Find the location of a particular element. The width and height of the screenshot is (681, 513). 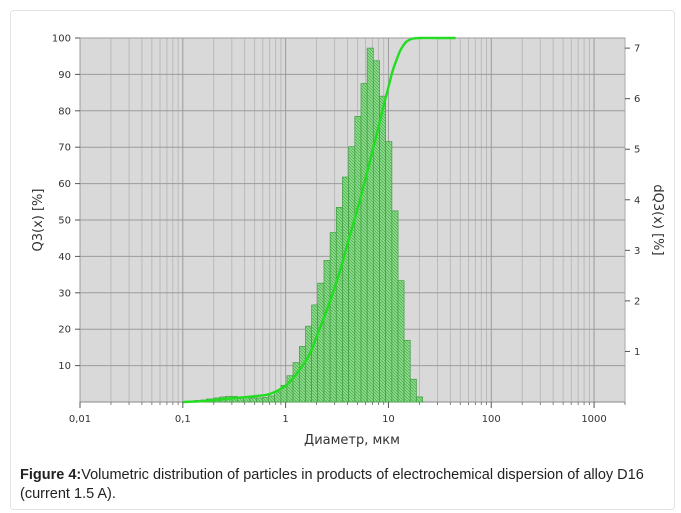

y-axis-right-label: dQ3(x) [%] is located at coordinates (657, 219).